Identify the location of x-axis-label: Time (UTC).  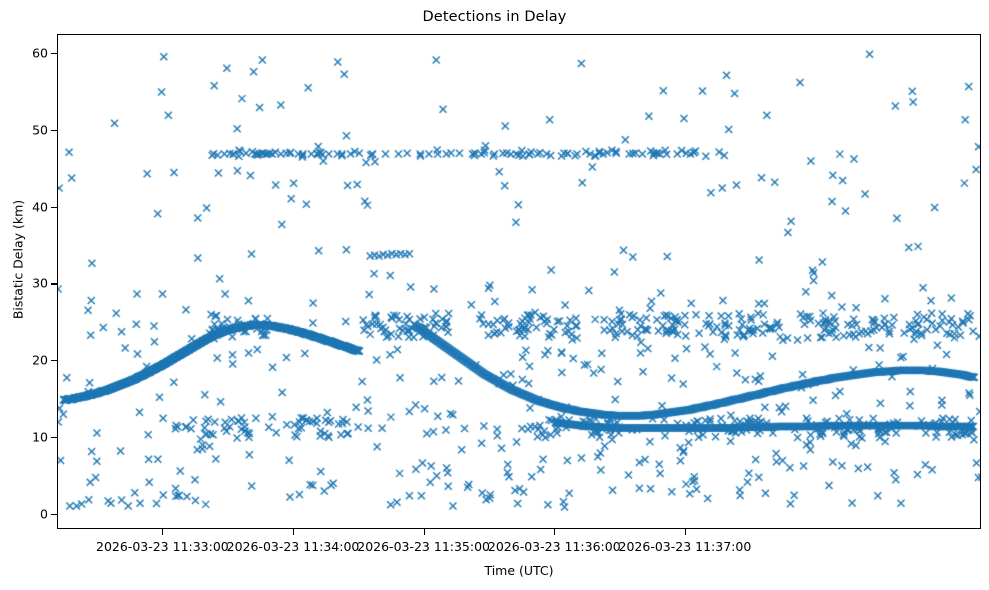
(519, 570).